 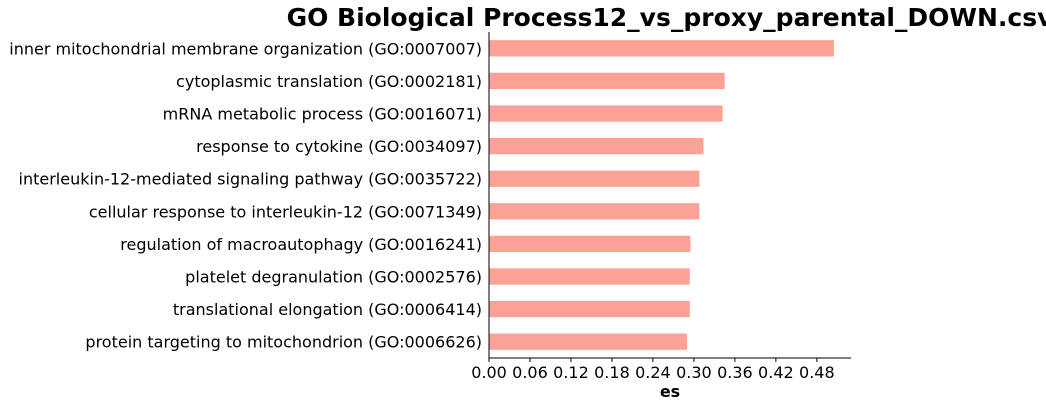 I want to click on x-tick-label-3: 0.18, so click(x=612, y=372).